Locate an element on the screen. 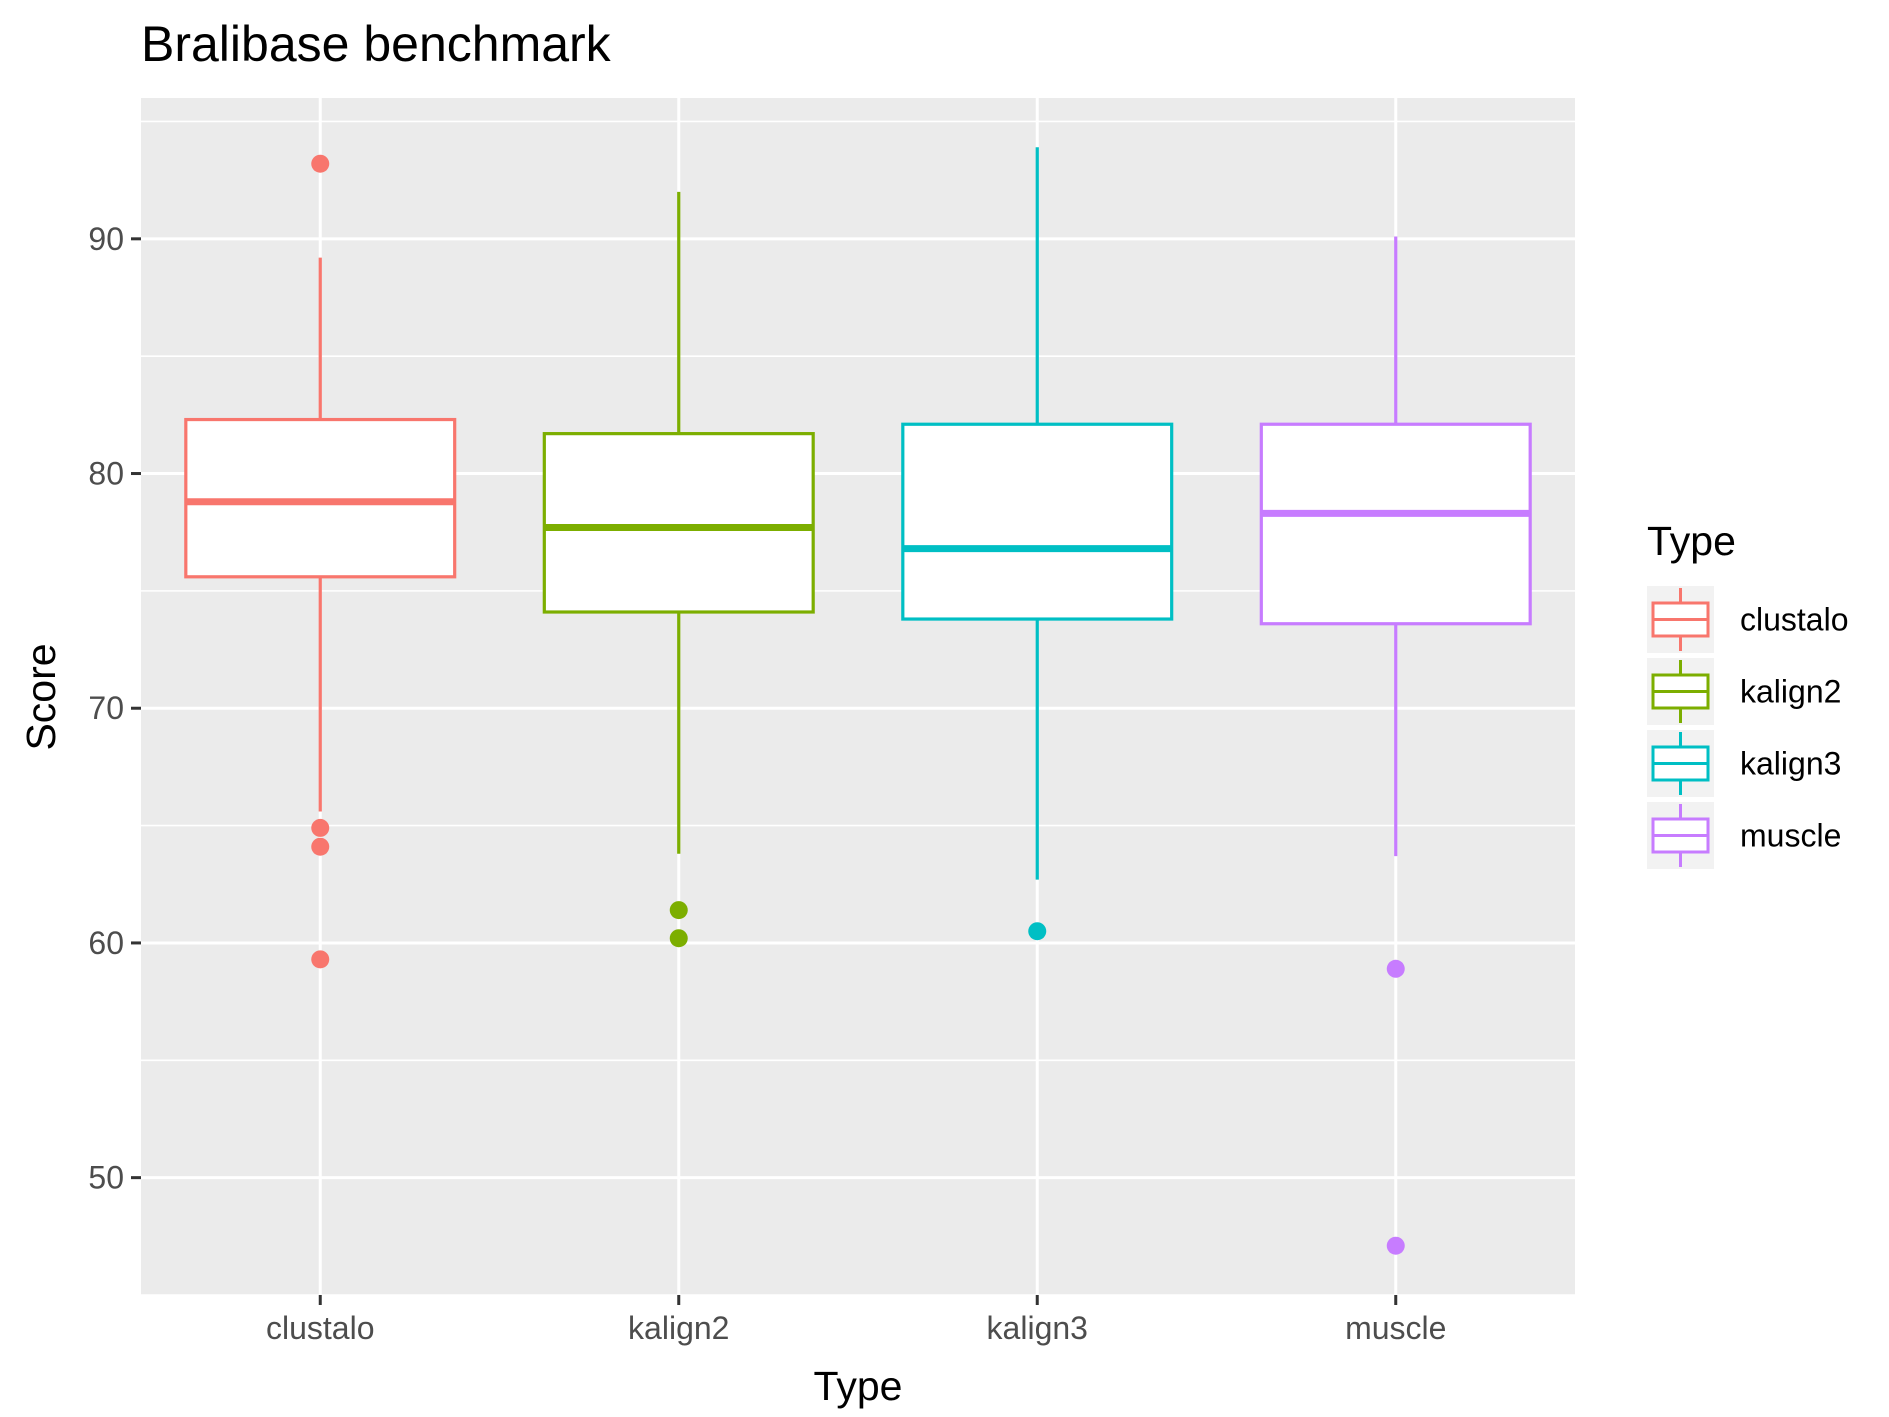 The image size is (1889, 1417). legend-label: kalign3 is located at coordinates (1790, 764).